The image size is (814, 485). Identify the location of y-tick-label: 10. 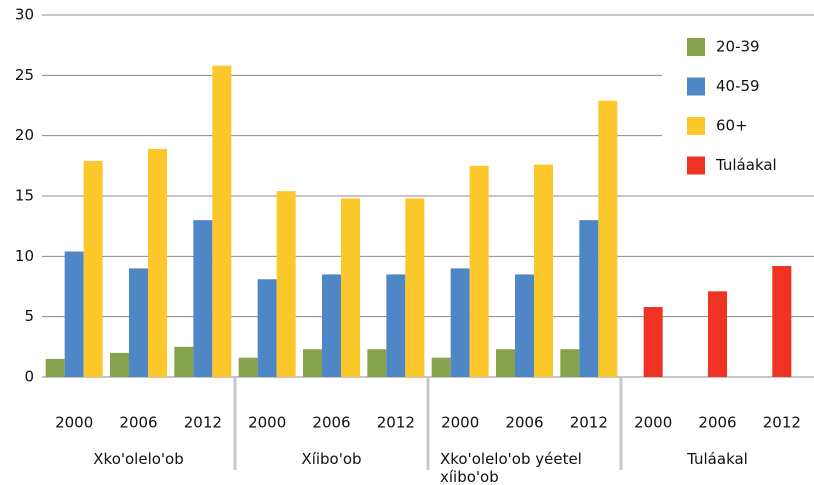
(24, 256).